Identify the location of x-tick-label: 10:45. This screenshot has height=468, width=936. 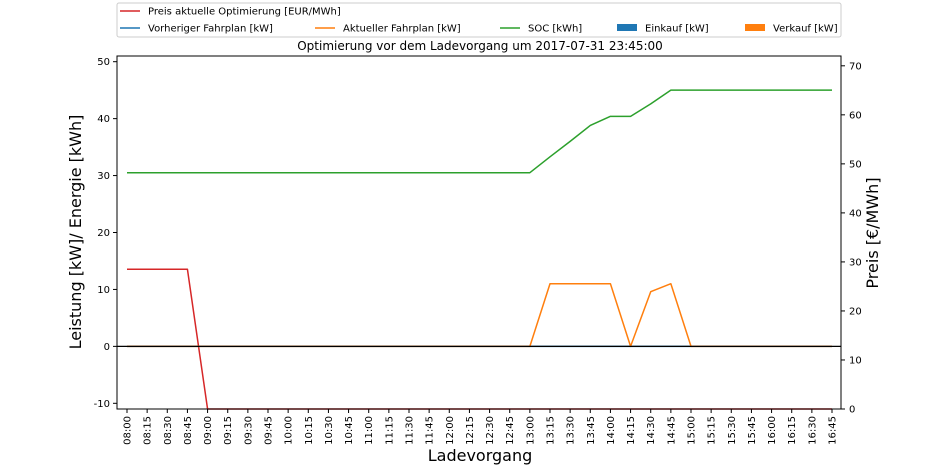
(349, 430).